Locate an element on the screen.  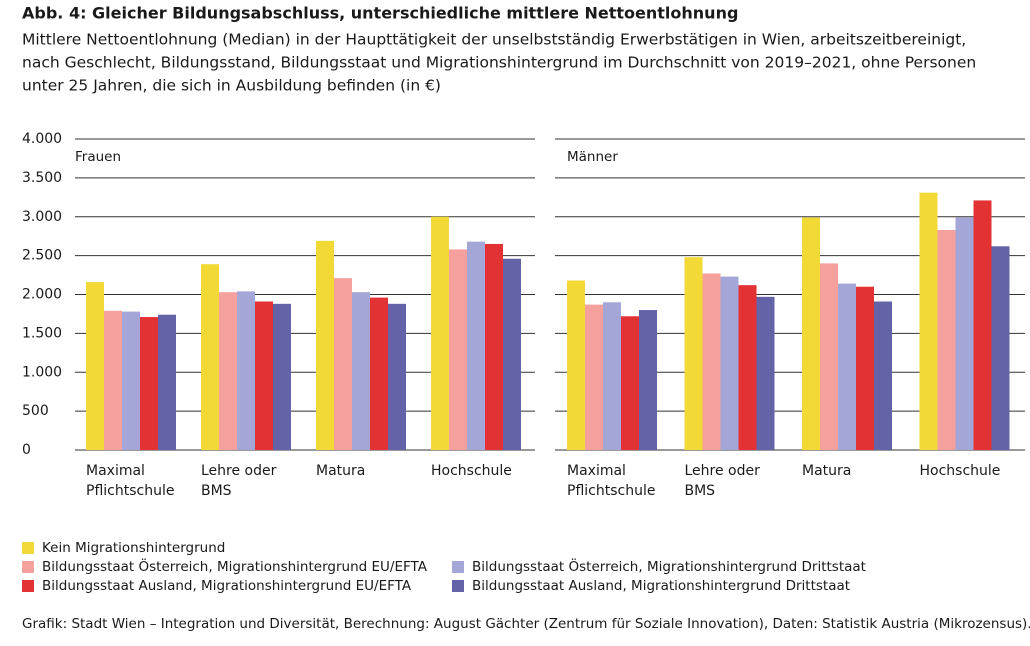
legend-label: Kein Migrationshintergrund is located at coordinates (133, 548).